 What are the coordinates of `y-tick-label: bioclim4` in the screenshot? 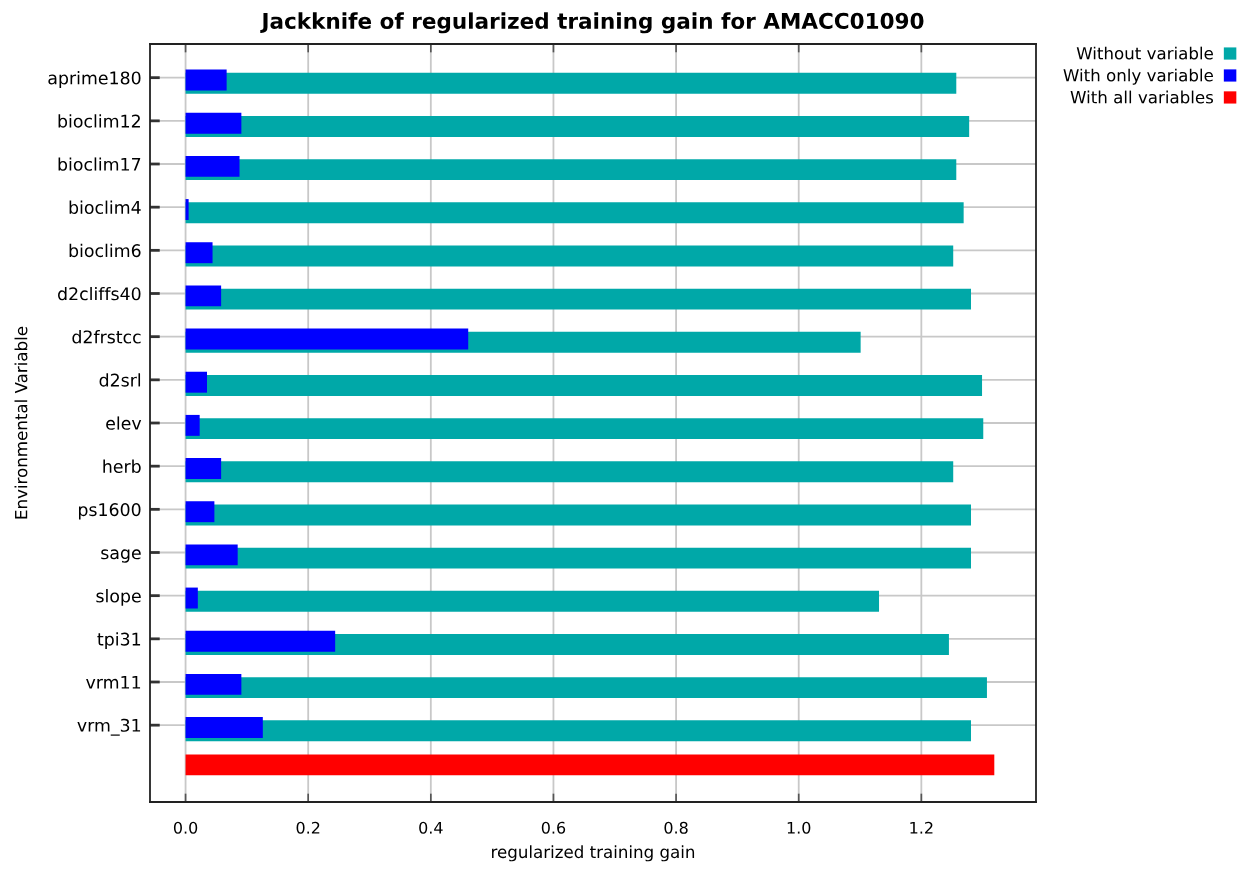 It's located at (105, 207).